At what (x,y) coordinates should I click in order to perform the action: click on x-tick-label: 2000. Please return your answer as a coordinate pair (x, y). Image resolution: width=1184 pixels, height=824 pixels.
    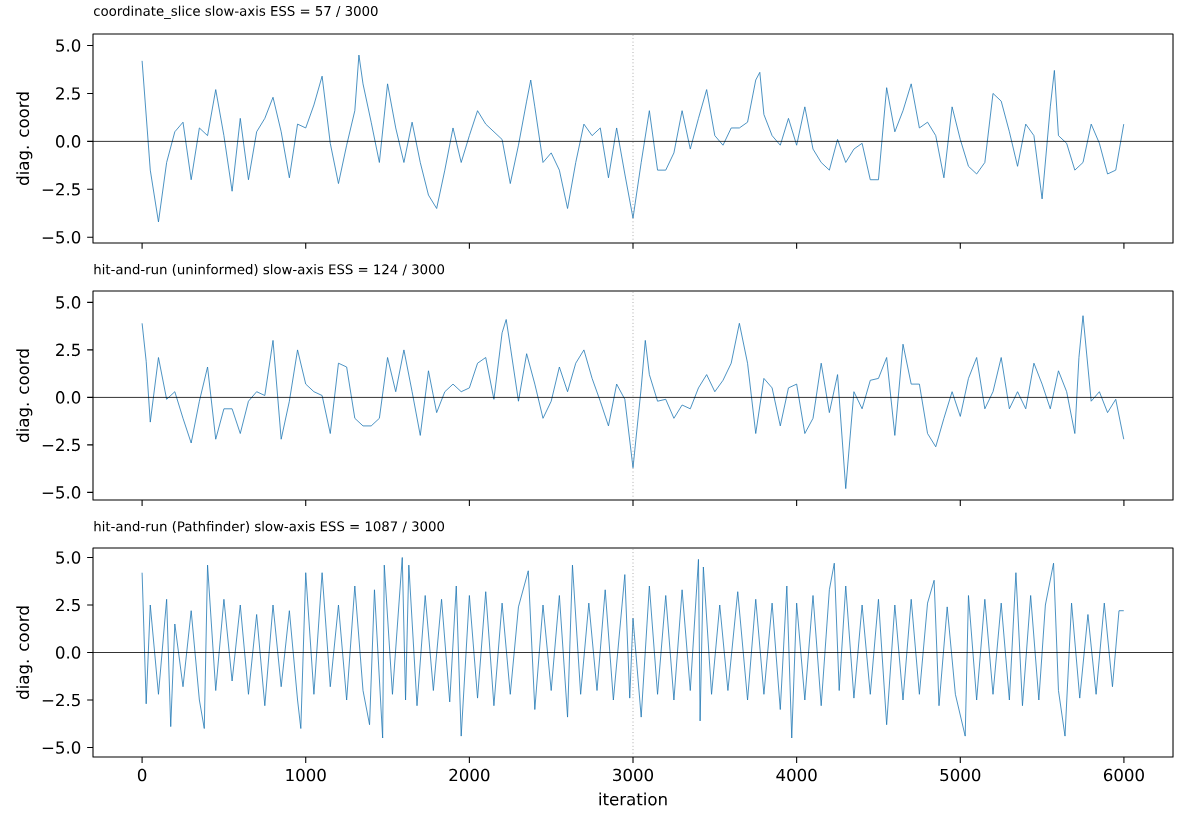
    Looking at the image, I should click on (469, 775).